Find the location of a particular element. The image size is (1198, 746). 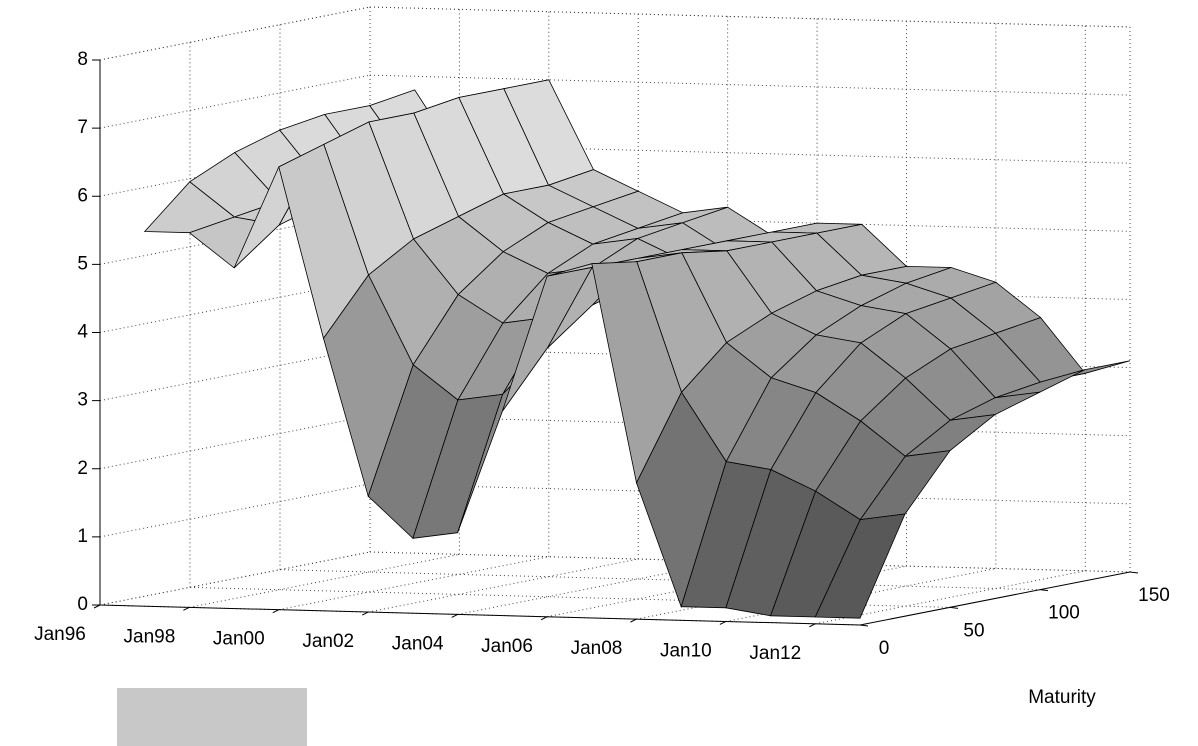

x-tick-label: Jan96 is located at coordinates (60, 634).